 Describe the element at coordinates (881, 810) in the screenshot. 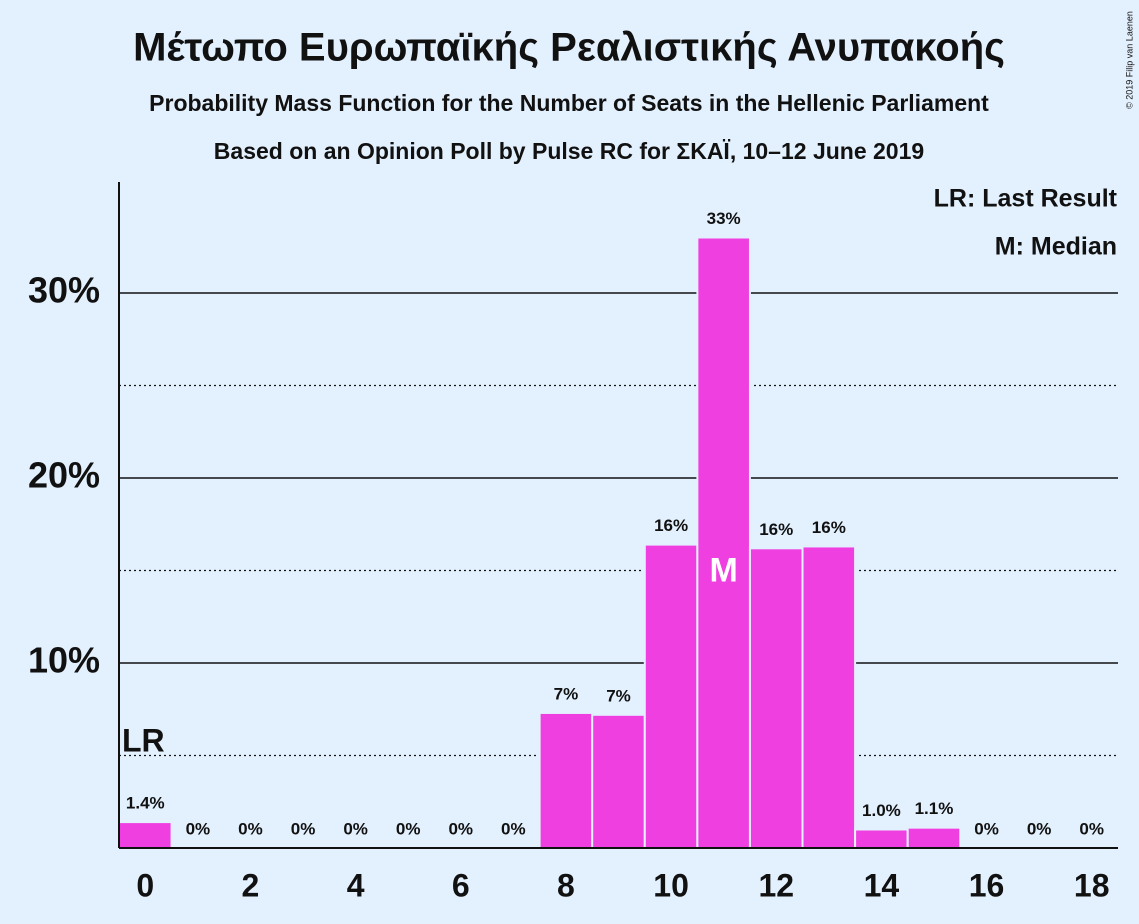

I see `value-label: 1.0%` at that location.